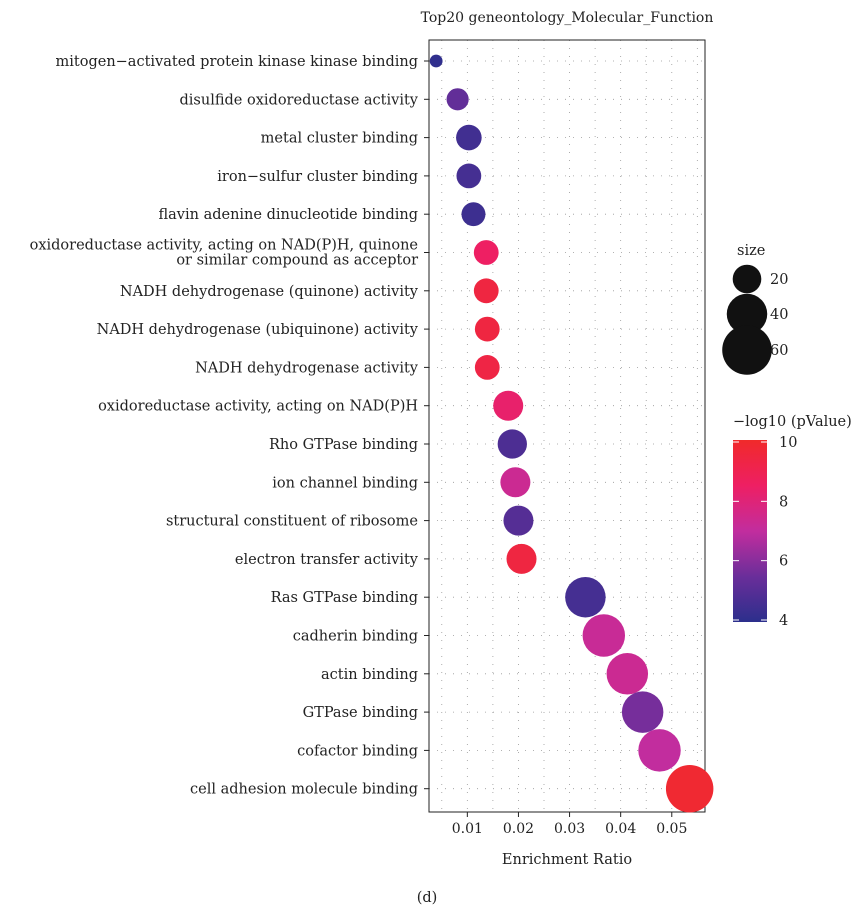 This screenshot has height=911, width=854. Describe the element at coordinates (345, 483) in the screenshot. I see `y-tick-label: ion channel binding` at that location.